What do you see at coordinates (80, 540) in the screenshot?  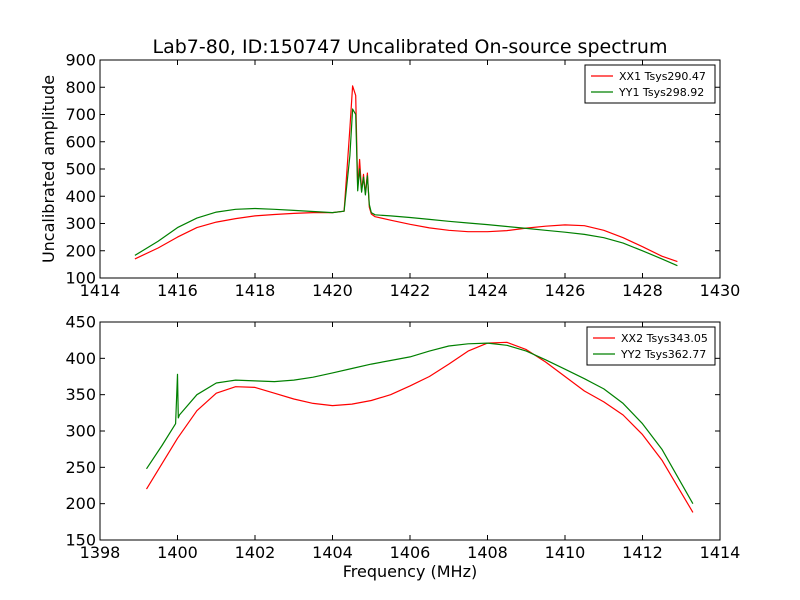 I see `bottom-y-tick-label: 150` at bounding box center [80, 540].